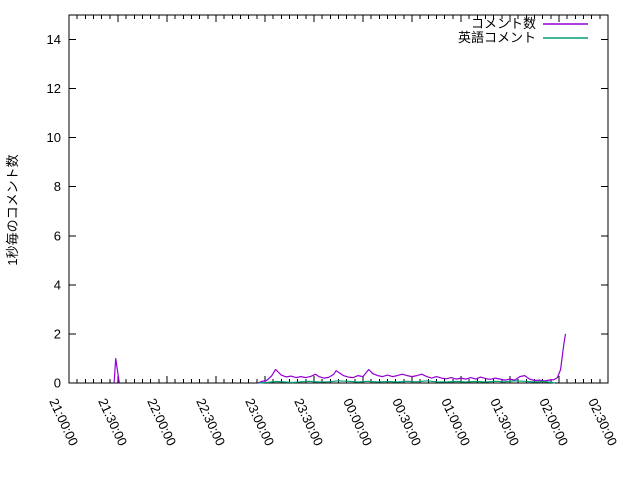 Image resolution: width=640 pixels, height=480 pixels. What do you see at coordinates (57, 284) in the screenshot?
I see `y-tick-label: 4` at bounding box center [57, 284].